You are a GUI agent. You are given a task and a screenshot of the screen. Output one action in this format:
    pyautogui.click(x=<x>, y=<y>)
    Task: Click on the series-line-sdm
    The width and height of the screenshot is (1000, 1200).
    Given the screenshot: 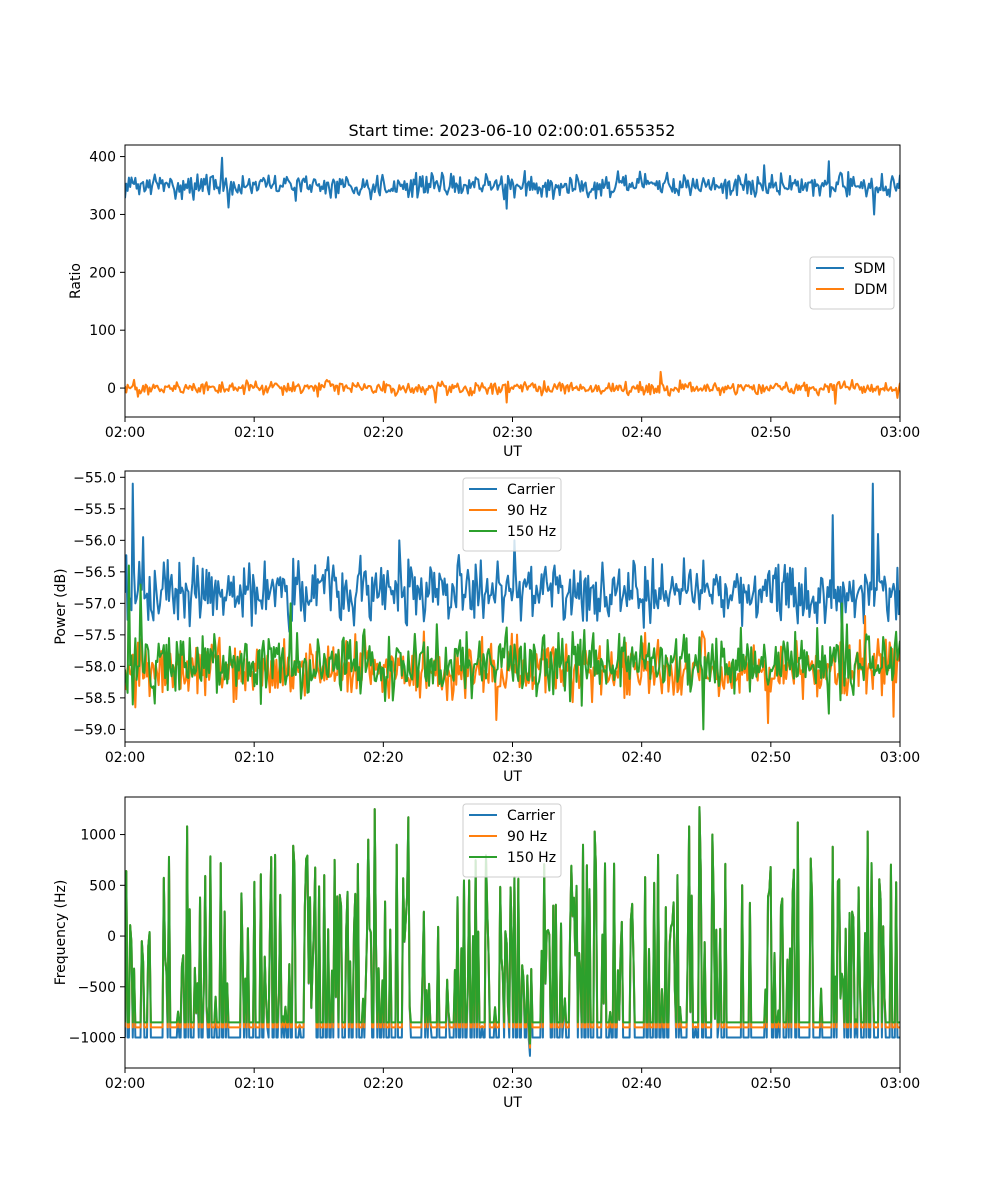 What is the action you would take?
    pyautogui.click(x=512, y=186)
    